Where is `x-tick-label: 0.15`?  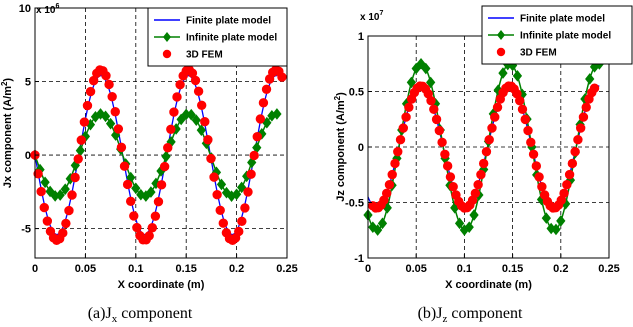
x-tick-label: 0.15 is located at coordinates (512, 269).